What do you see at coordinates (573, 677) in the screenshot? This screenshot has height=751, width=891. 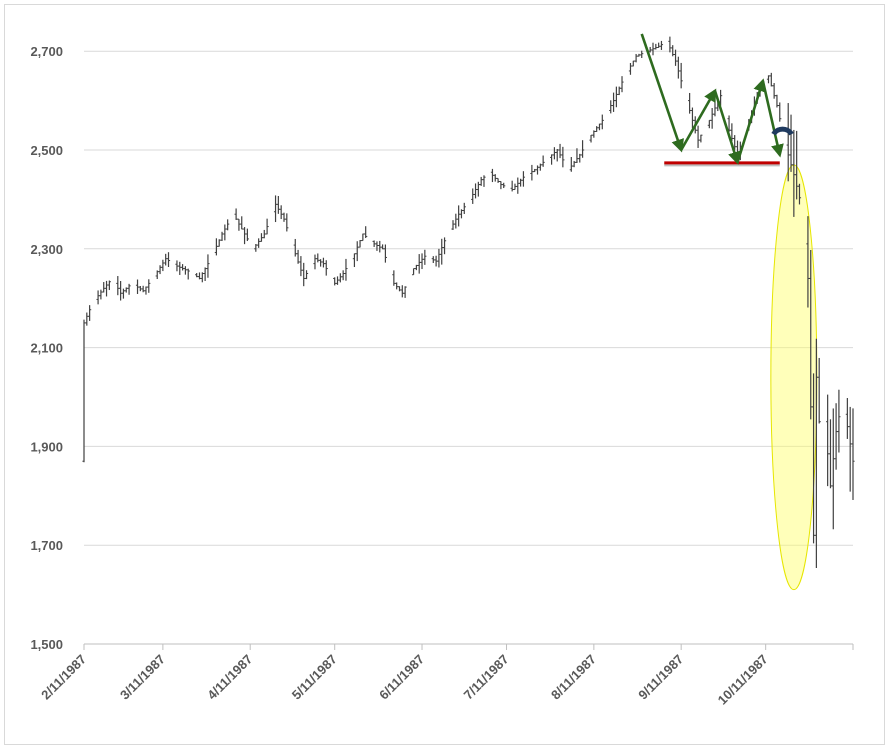 I see `x-tick-label: 8/11/1987` at bounding box center [573, 677].